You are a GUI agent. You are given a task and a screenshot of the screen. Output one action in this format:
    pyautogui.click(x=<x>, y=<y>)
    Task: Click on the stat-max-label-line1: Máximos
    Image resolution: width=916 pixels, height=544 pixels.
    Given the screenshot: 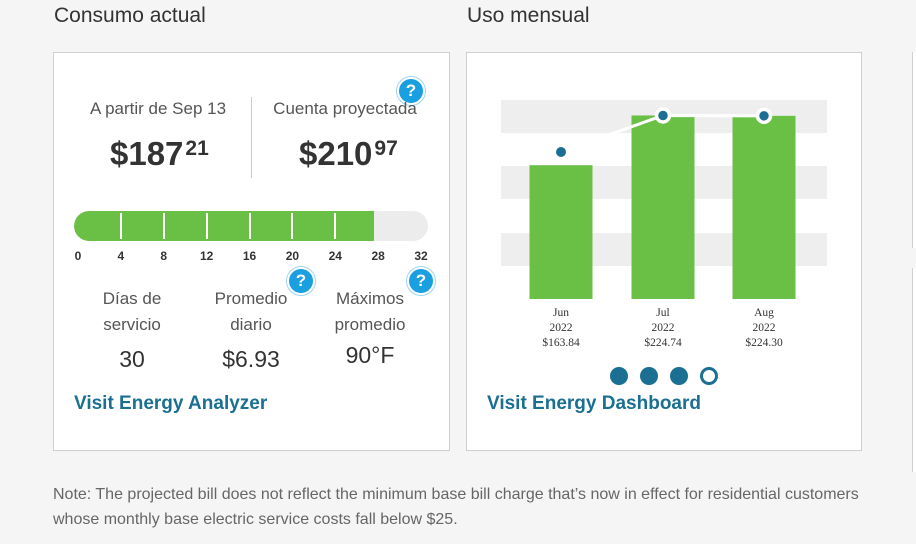 What is the action you would take?
    pyautogui.click(x=369, y=298)
    